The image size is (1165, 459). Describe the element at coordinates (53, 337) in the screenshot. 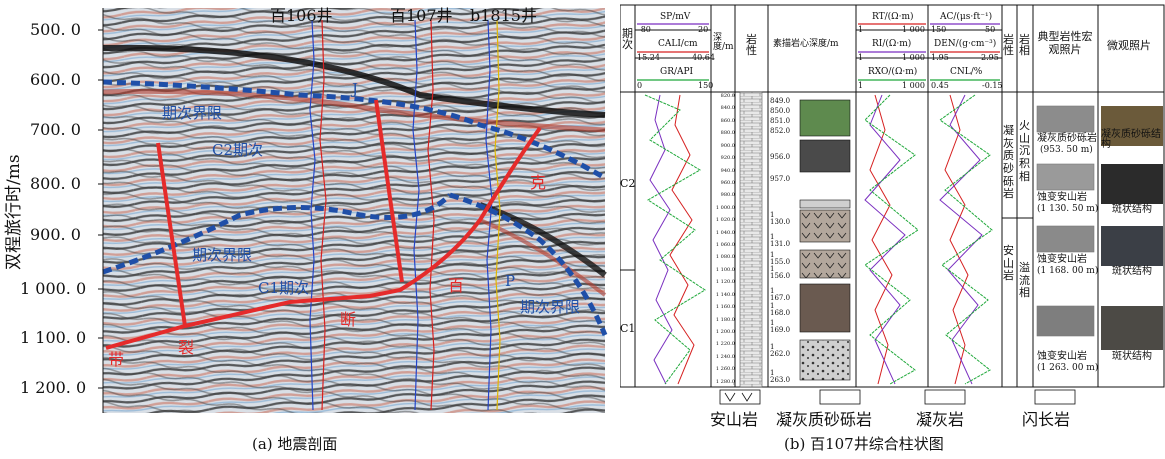

I see `y-tick: 1 100. 0` at that location.